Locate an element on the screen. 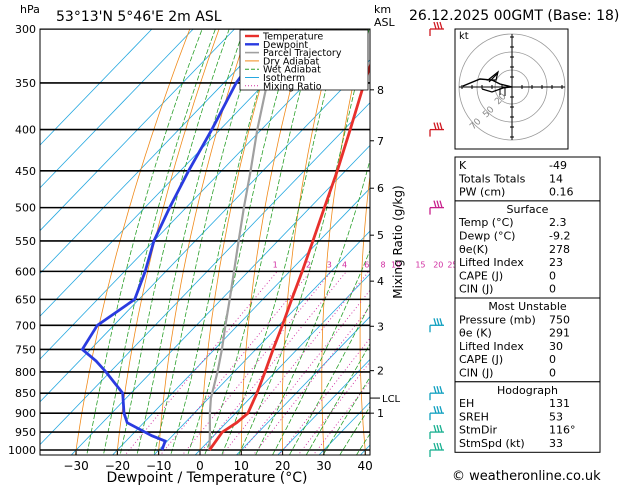 Image resolution: width=629 pixels, height=486 pixels. pressure-tick-label: 800 is located at coordinates (25, 372).